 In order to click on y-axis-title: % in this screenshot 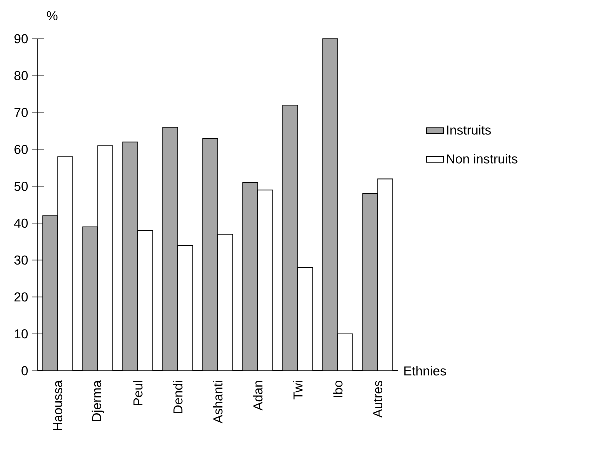, I will do `click(52, 16)`.